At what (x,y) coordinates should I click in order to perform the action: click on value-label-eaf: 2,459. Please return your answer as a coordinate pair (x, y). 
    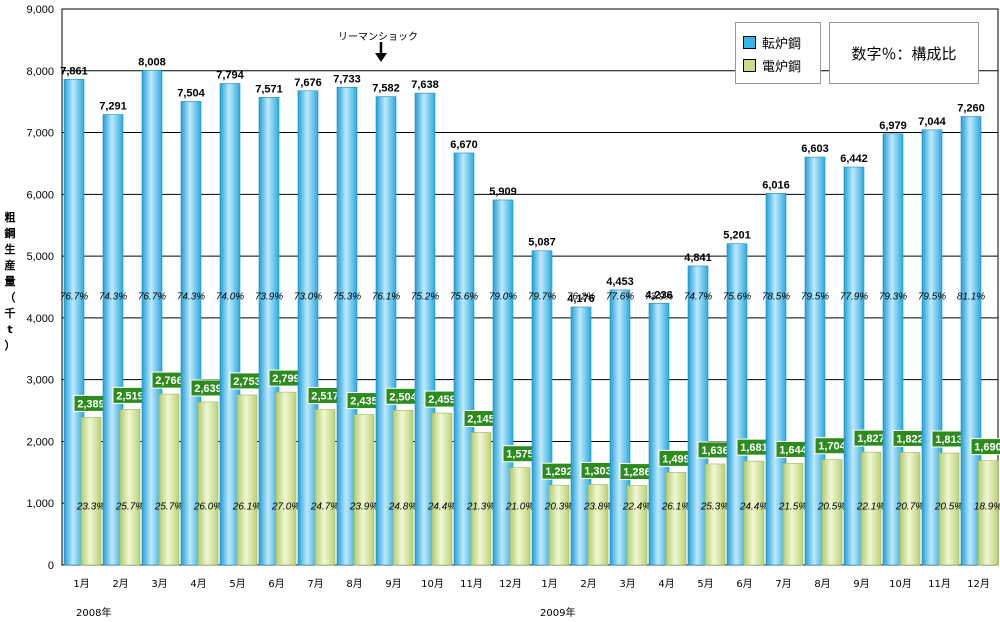
    Looking at the image, I should click on (442, 400).